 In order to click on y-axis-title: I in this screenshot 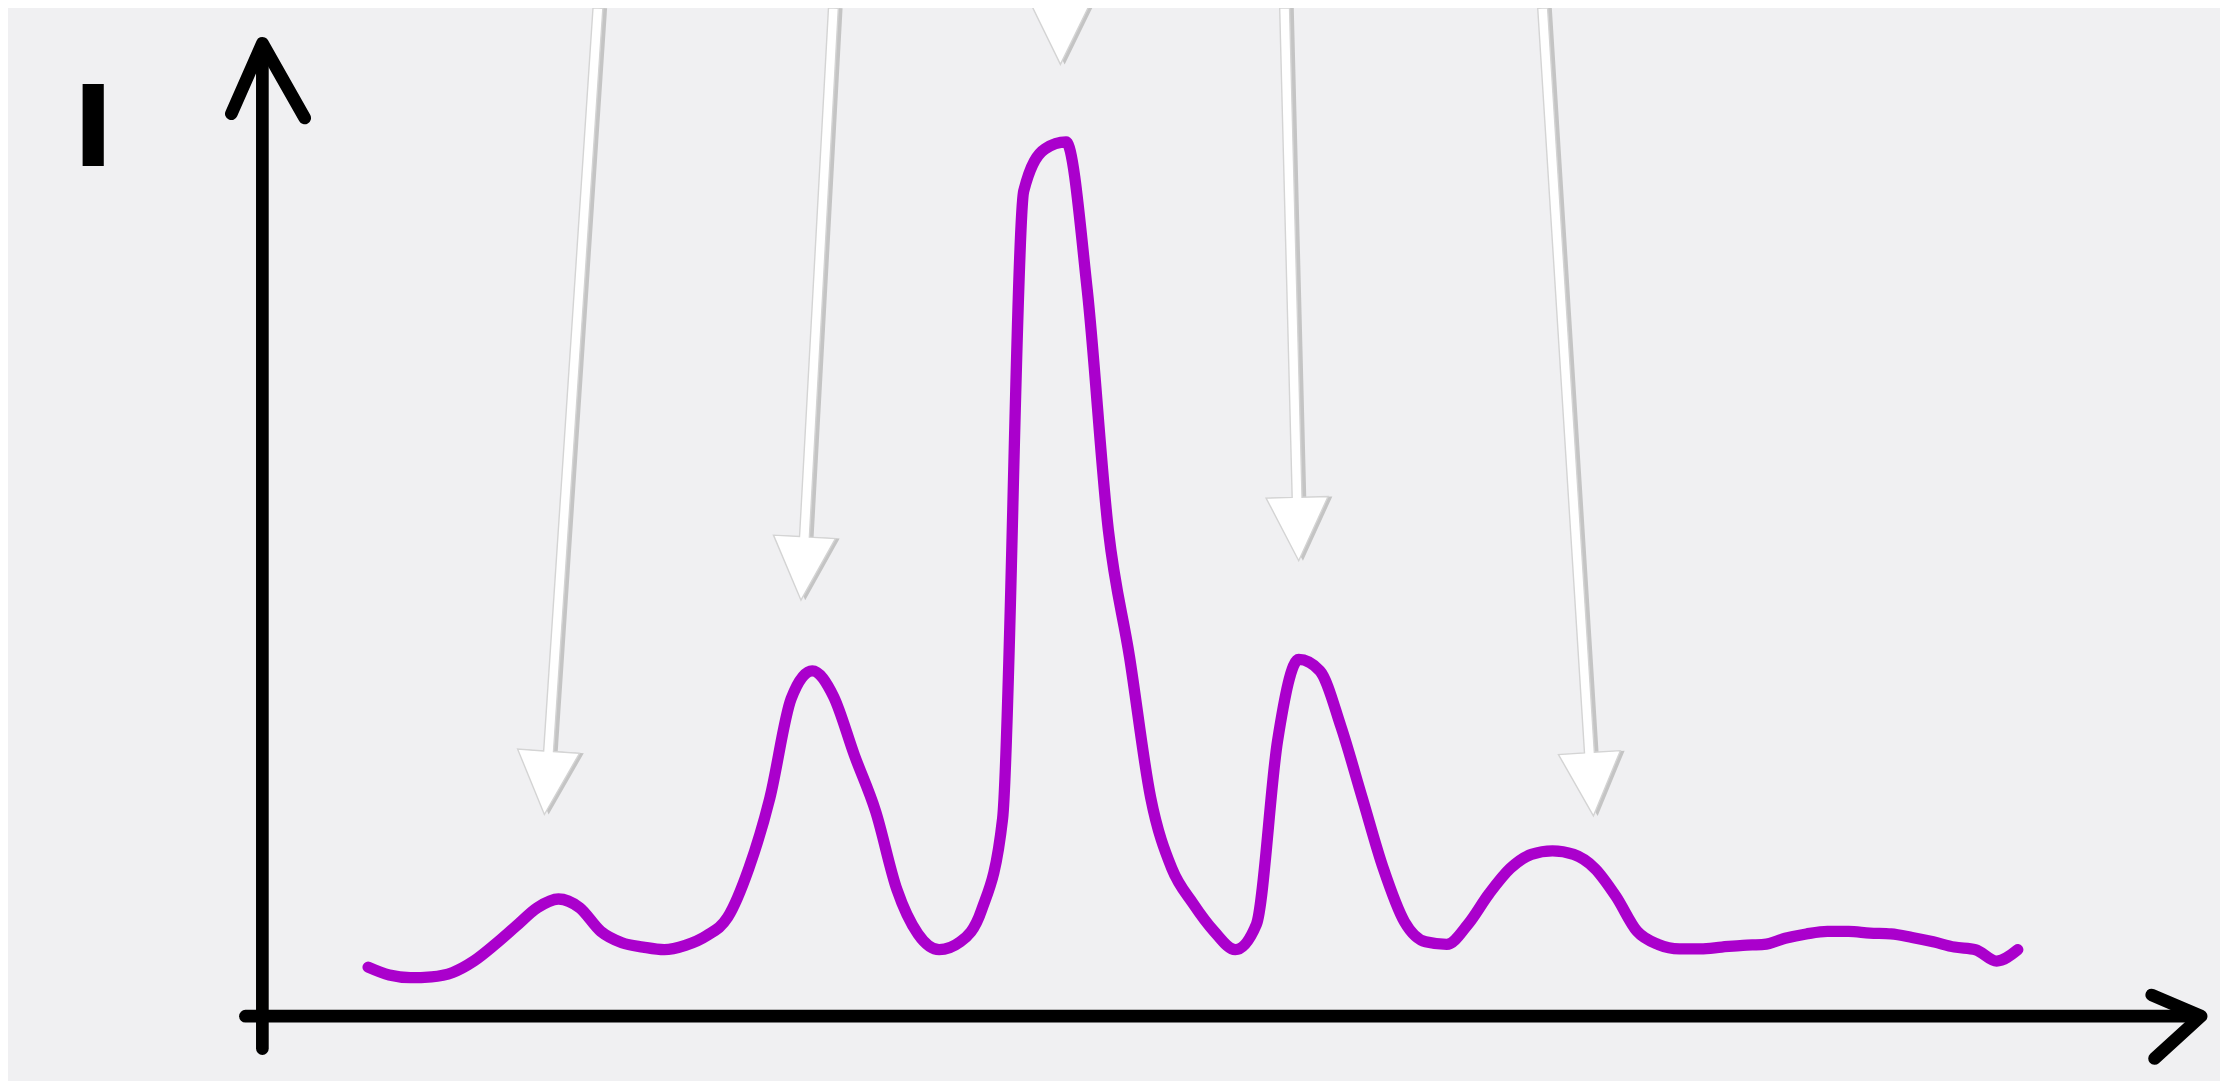, I will do `click(93, 126)`.